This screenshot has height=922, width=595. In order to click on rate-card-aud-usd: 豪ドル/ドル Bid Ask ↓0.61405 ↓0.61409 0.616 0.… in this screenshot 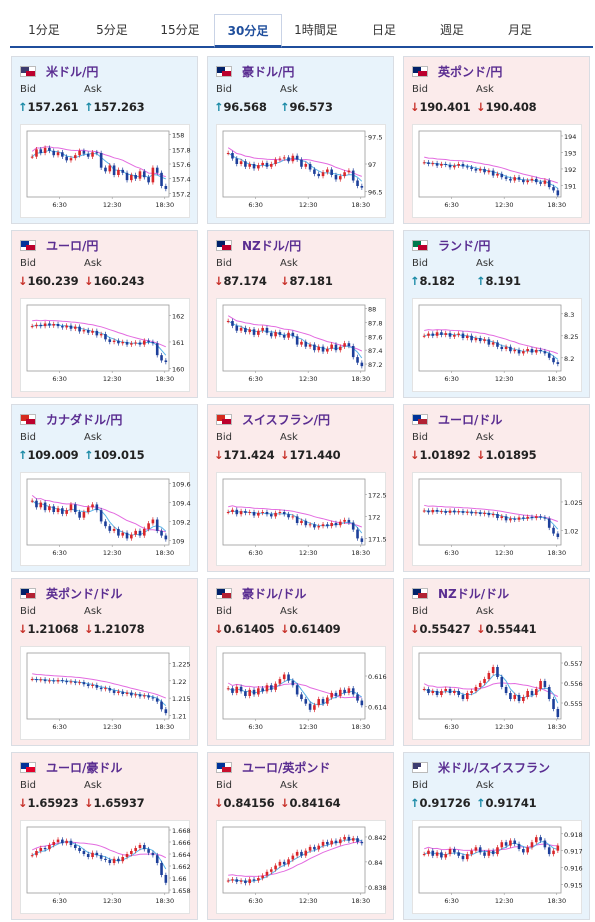, I will do `click(300, 662)`.